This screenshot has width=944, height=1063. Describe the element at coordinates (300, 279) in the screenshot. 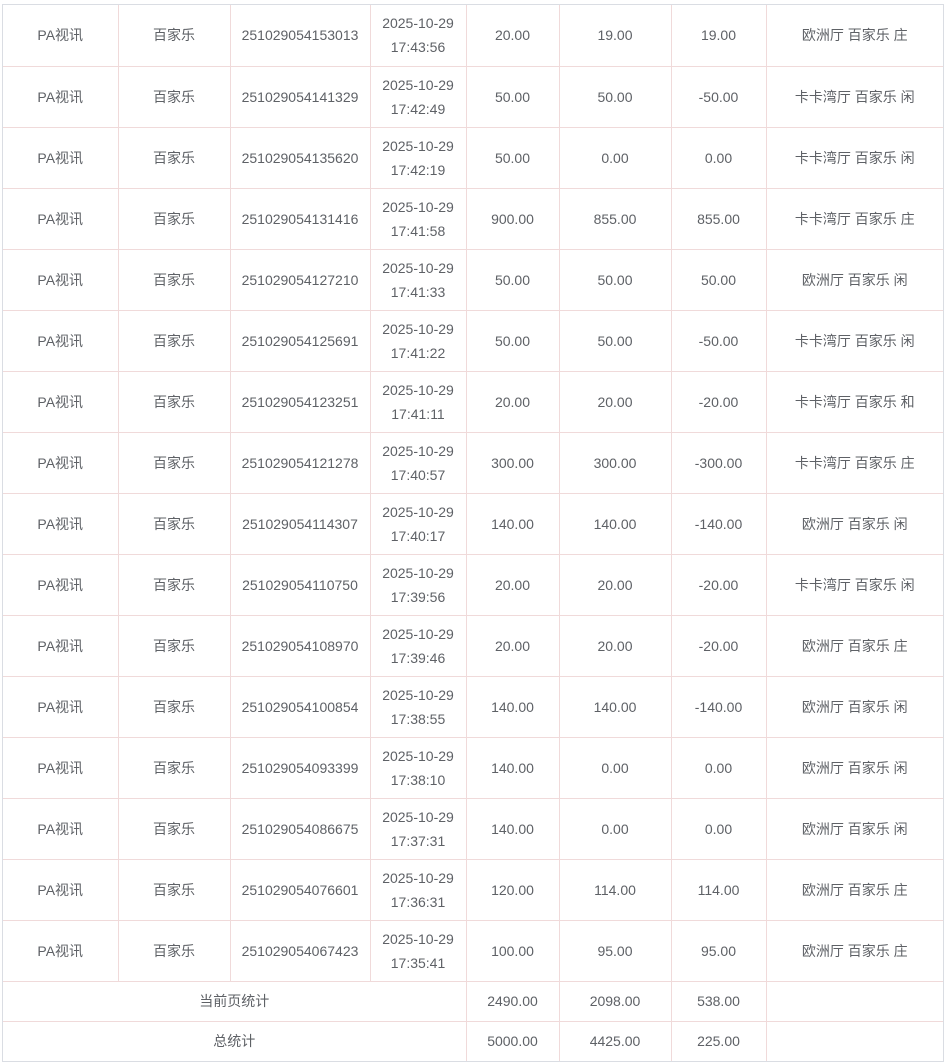

I see `cell-order-number: 251029054127210` at that location.